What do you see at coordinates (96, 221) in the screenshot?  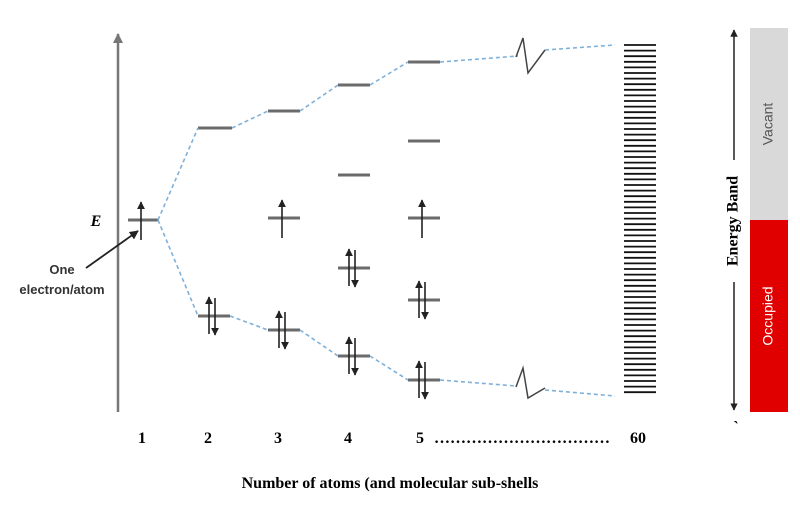 I see `energy-label: E` at bounding box center [96, 221].